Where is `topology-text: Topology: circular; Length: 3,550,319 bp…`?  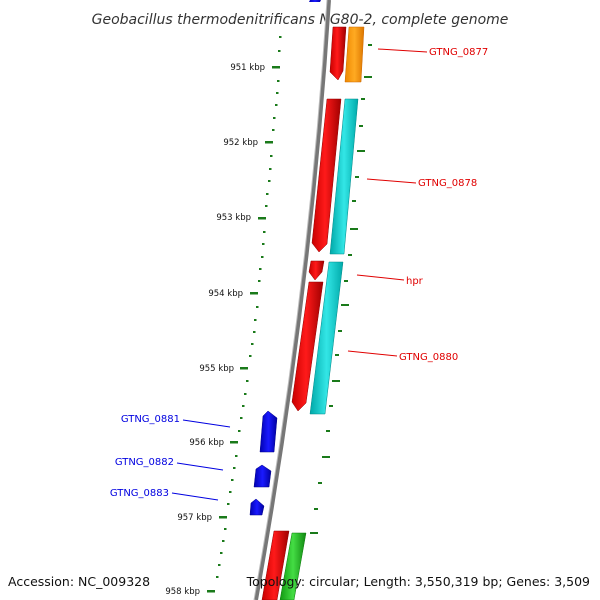 topology-text: Topology: circular; Length: 3,550,319 bp… is located at coordinates (418, 581).